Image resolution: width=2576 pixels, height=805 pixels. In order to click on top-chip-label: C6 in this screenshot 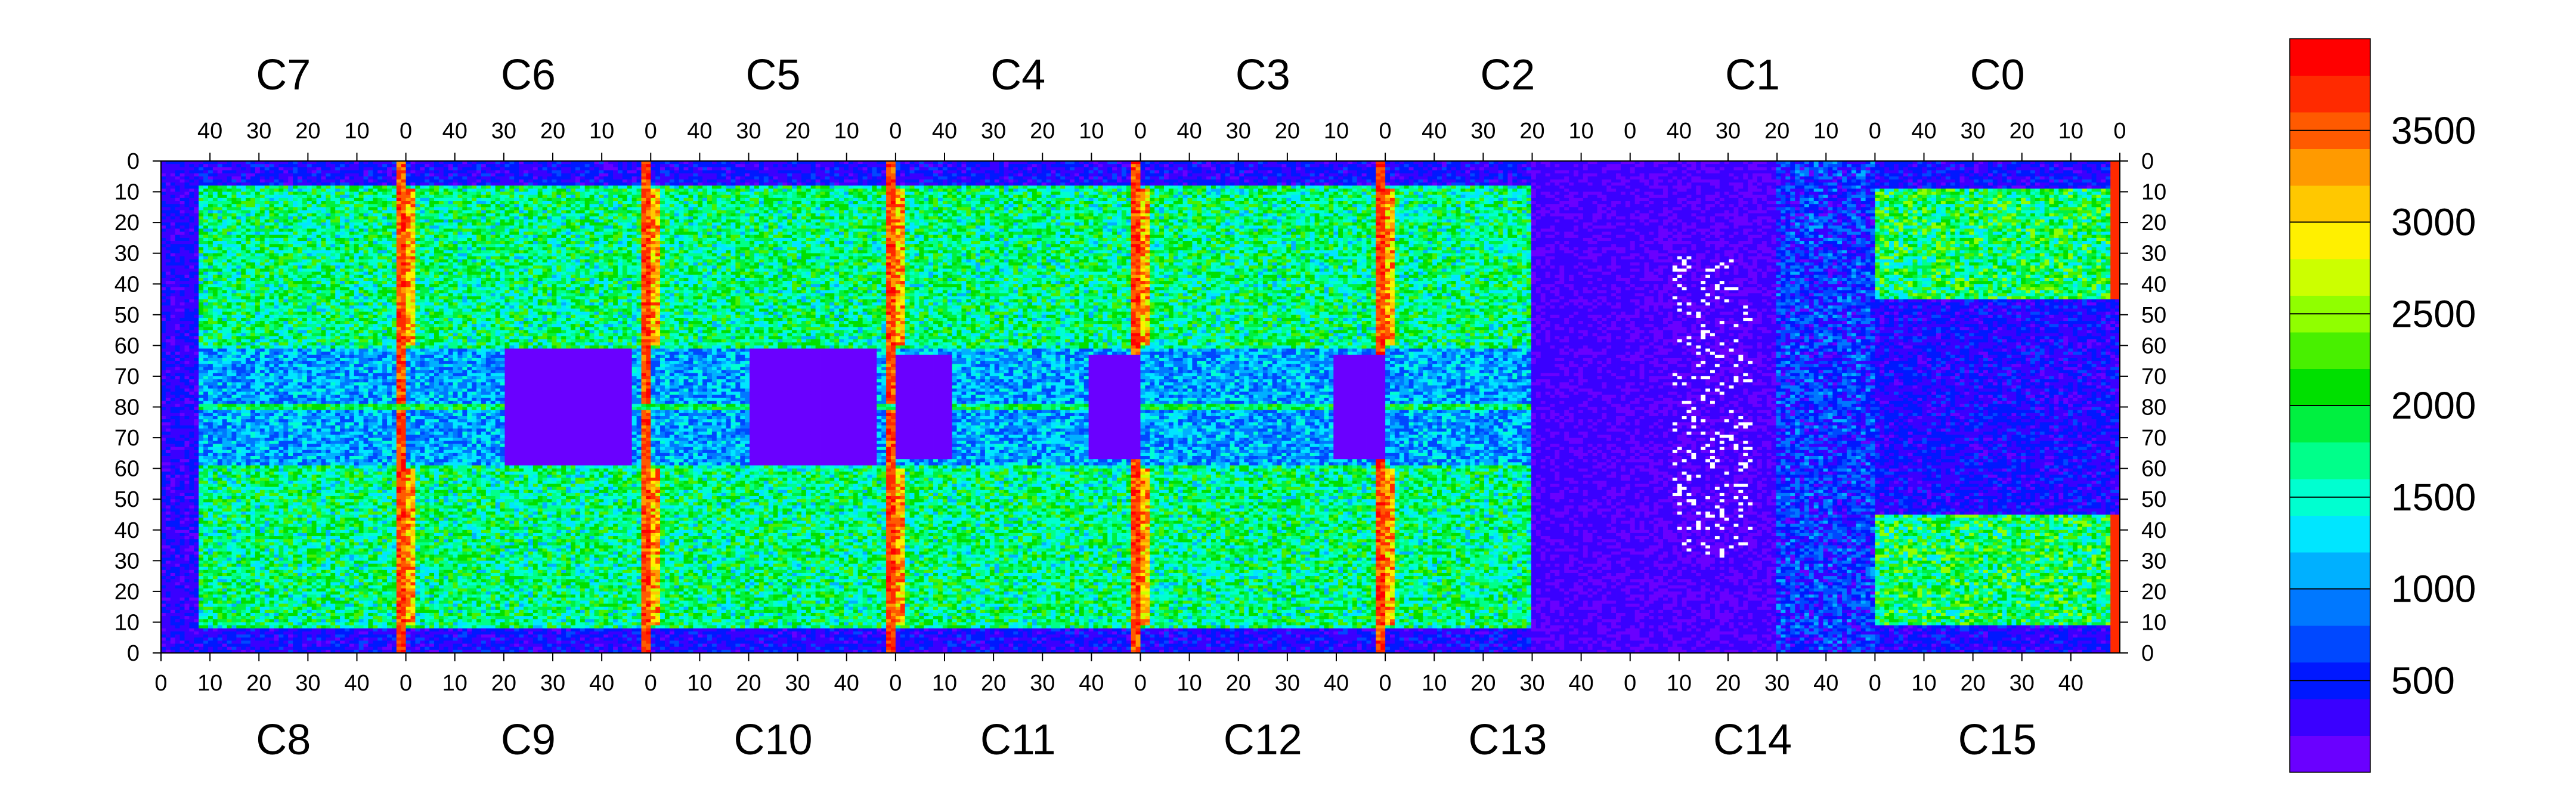, I will do `click(528, 75)`.